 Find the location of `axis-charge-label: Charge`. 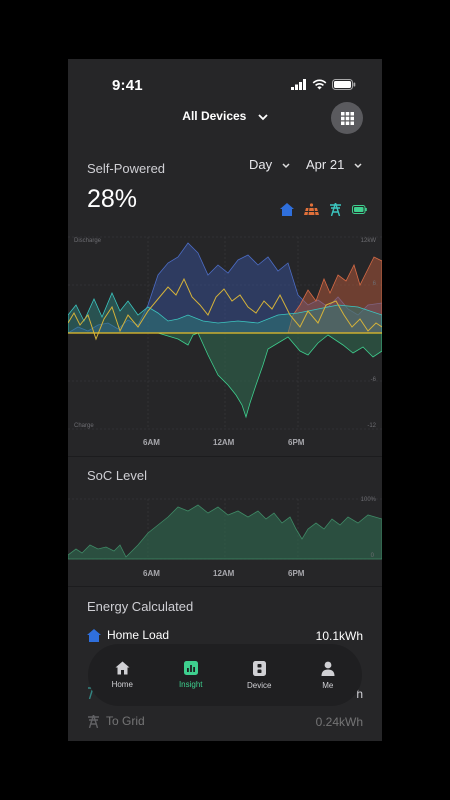

axis-charge-label: Charge is located at coordinates (84, 426).